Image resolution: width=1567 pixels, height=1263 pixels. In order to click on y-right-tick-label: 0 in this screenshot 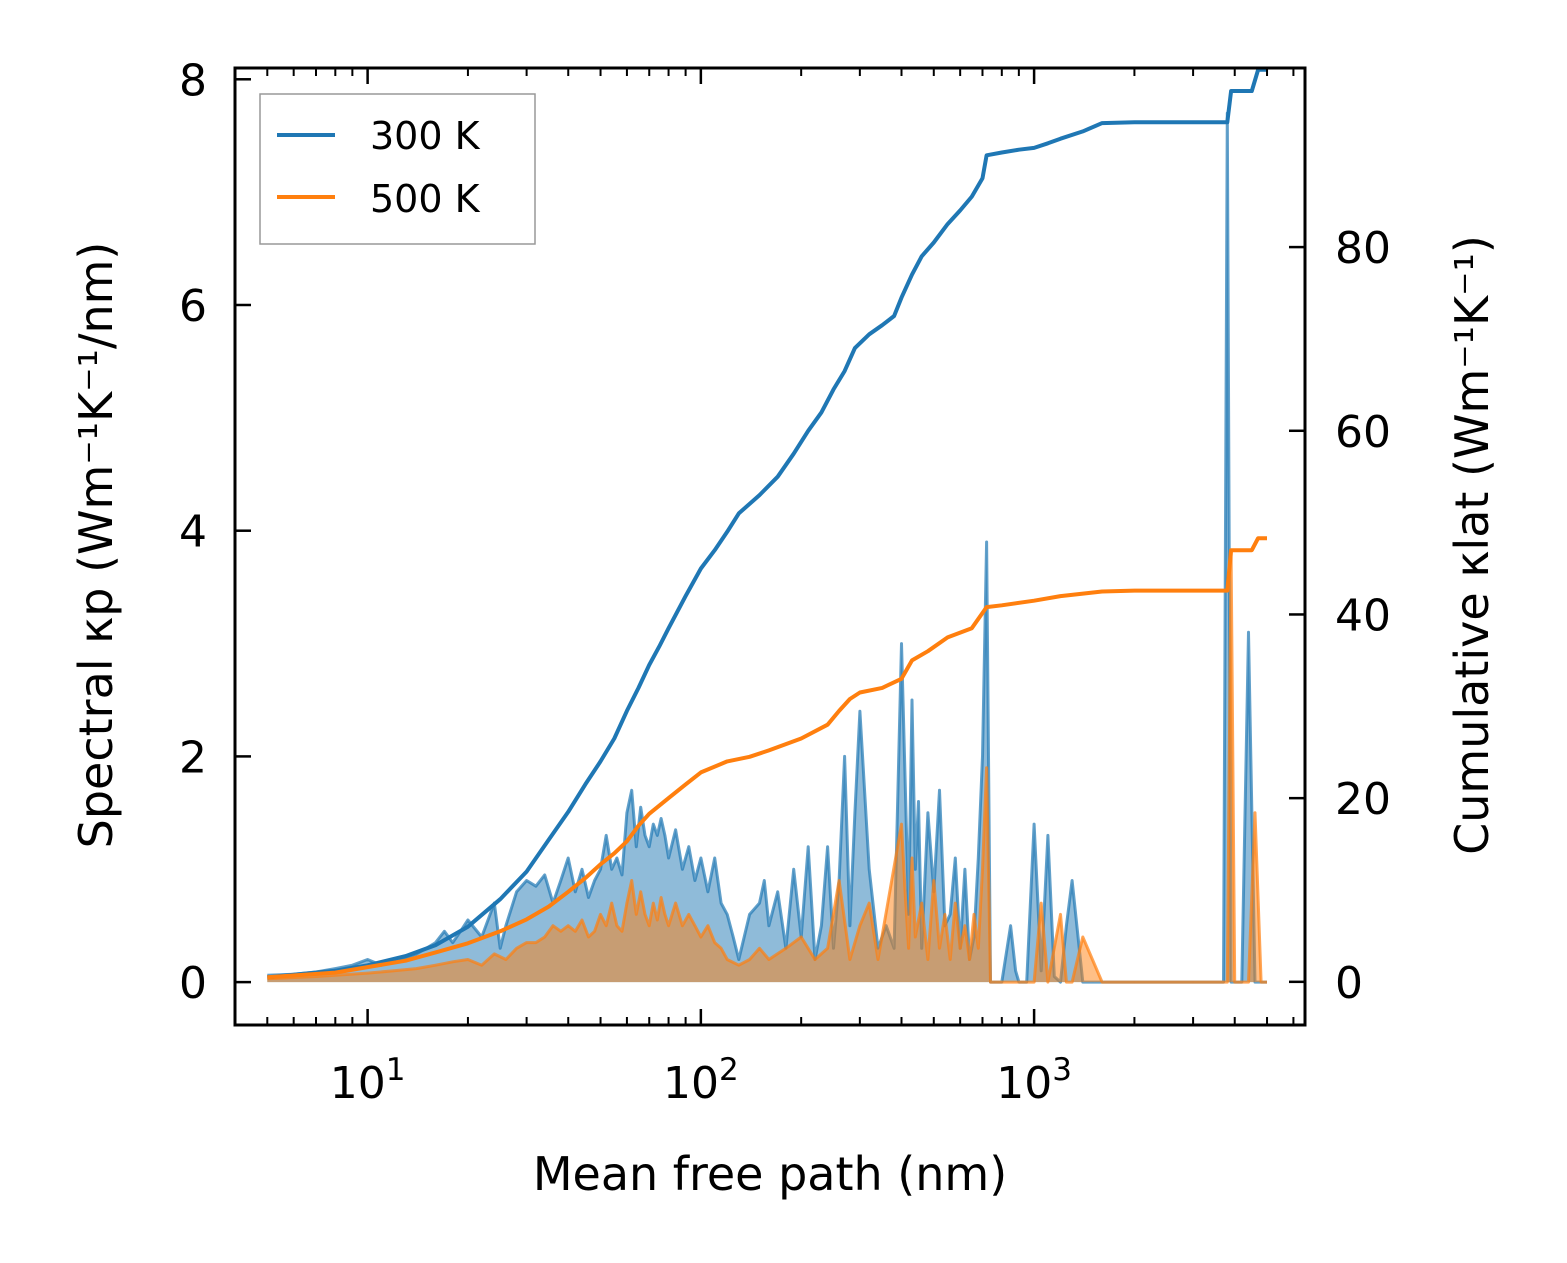, I will do `click(1349, 983)`.